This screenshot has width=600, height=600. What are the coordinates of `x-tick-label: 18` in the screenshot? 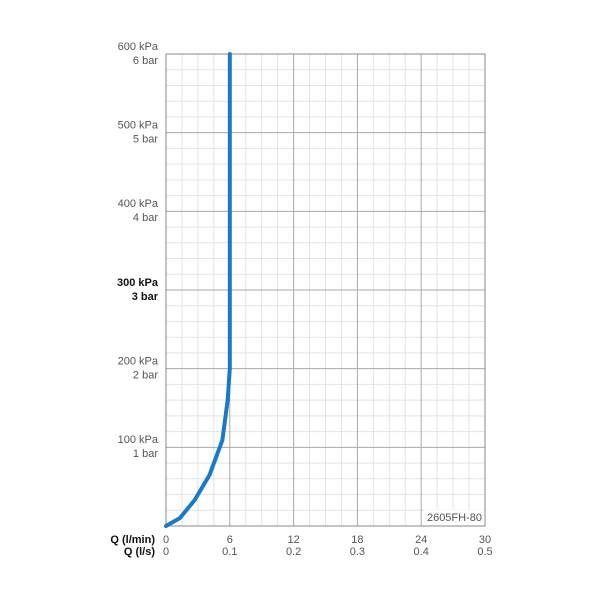 It's located at (357, 540).